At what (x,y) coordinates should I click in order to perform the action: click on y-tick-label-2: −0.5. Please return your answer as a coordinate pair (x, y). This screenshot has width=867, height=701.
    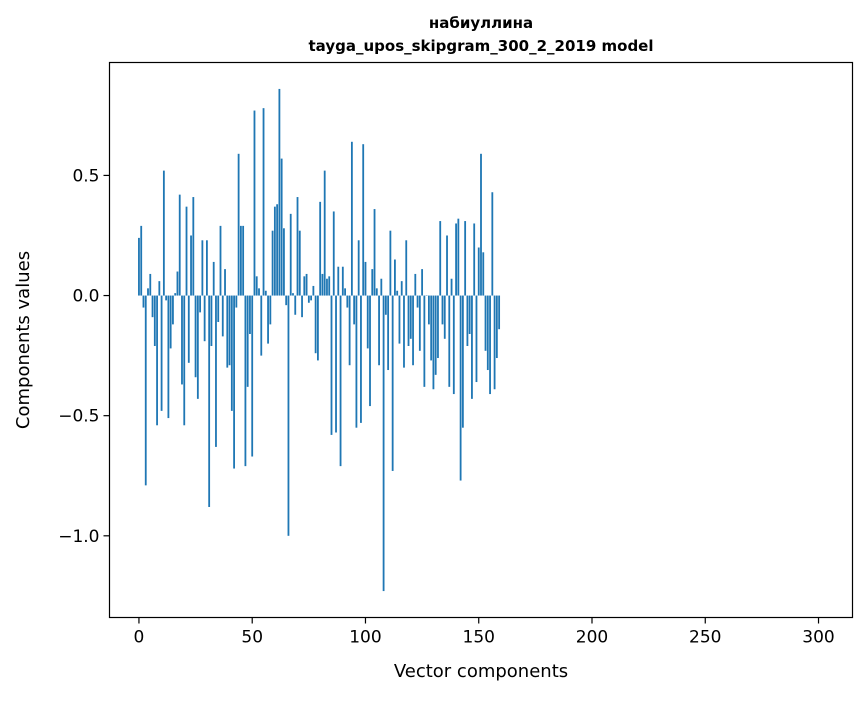
    Looking at the image, I should click on (78, 417).